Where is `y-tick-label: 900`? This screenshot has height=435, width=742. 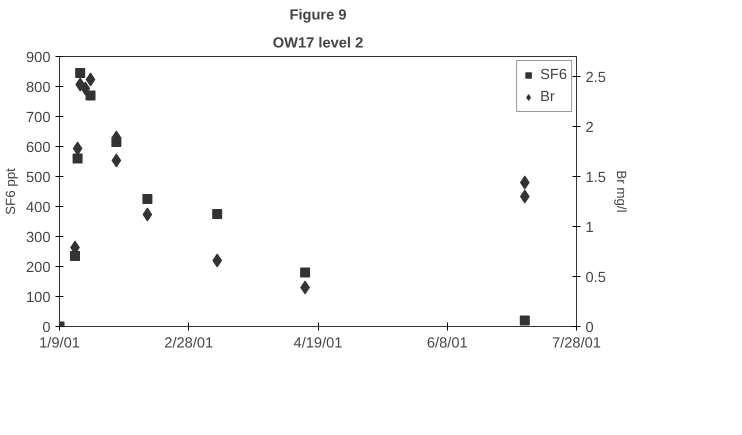 y-tick-label: 900 is located at coordinates (38, 58).